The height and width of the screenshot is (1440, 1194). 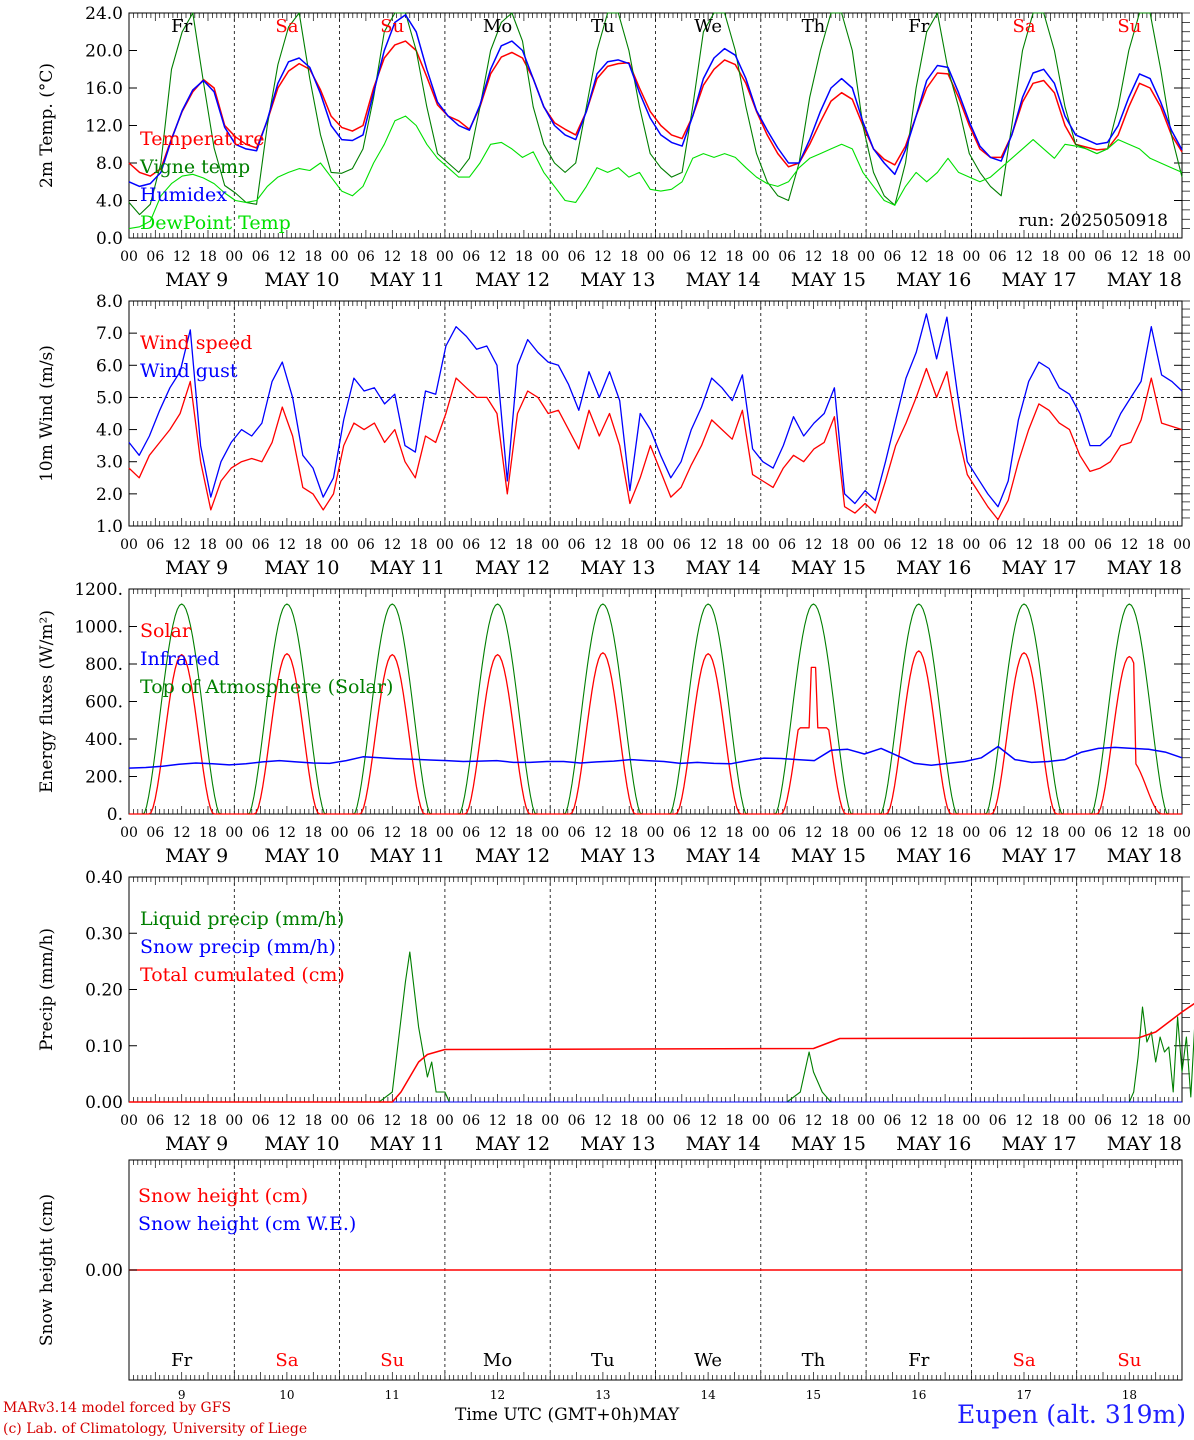 What do you see at coordinates (104, 1047) in the screenshot?
I see `y-tick-label: 0.10` at bounding box center [104, 1047].